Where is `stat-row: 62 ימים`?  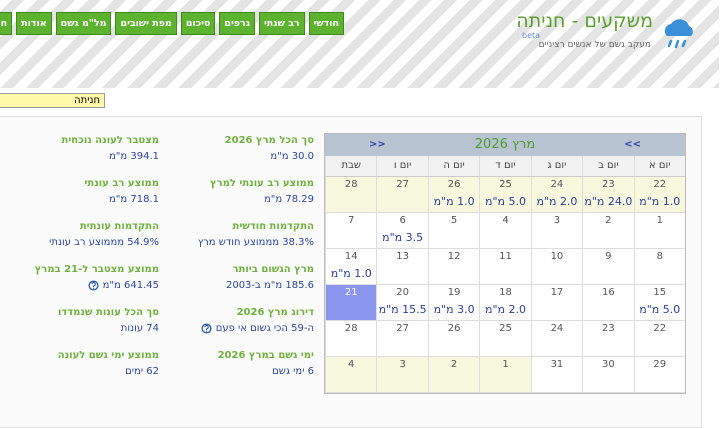 stat-row: 62 ימים is located at coordinates (80, 371).